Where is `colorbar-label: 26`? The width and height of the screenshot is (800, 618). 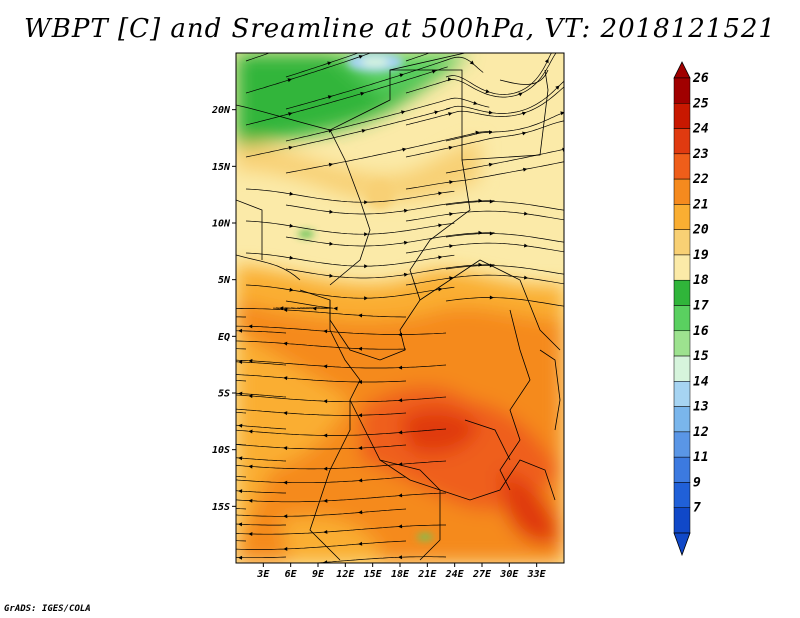 colorbar-label: 26 is located at coordinates (700, 78).